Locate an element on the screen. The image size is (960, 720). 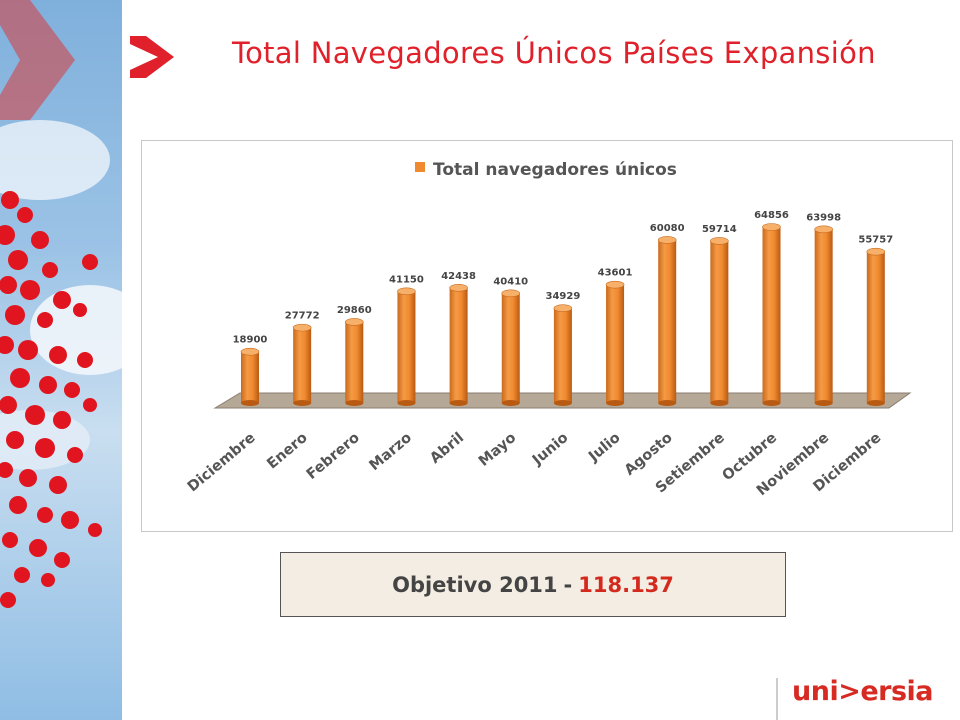
balloons-decoration is located at coordinates (61, 304).